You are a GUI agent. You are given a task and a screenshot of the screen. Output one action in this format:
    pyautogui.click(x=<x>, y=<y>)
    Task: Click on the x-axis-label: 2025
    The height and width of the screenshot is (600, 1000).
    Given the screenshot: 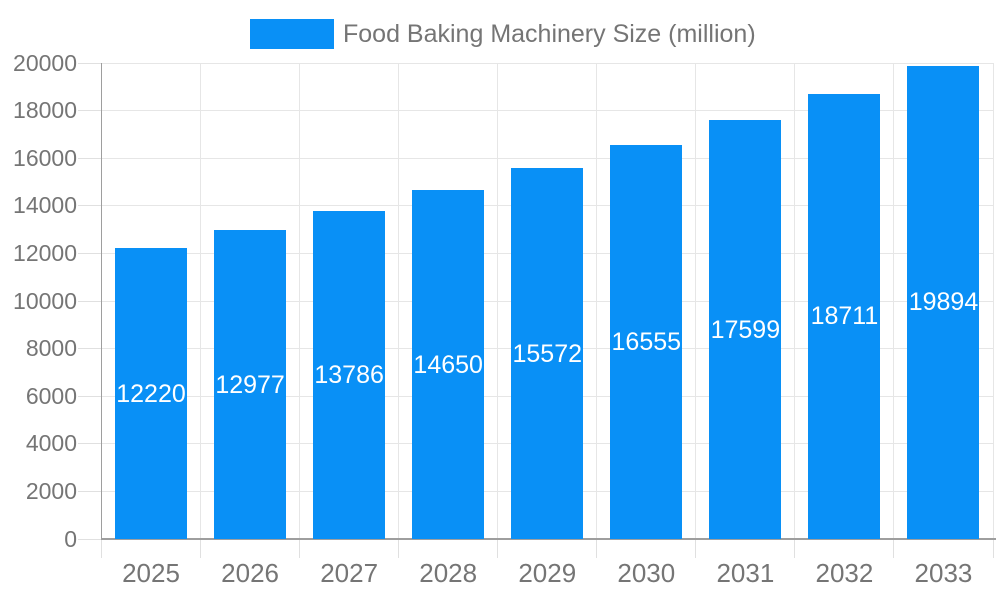 What is the action you would take?
    pyautogui.click(x=151, y=573)
    